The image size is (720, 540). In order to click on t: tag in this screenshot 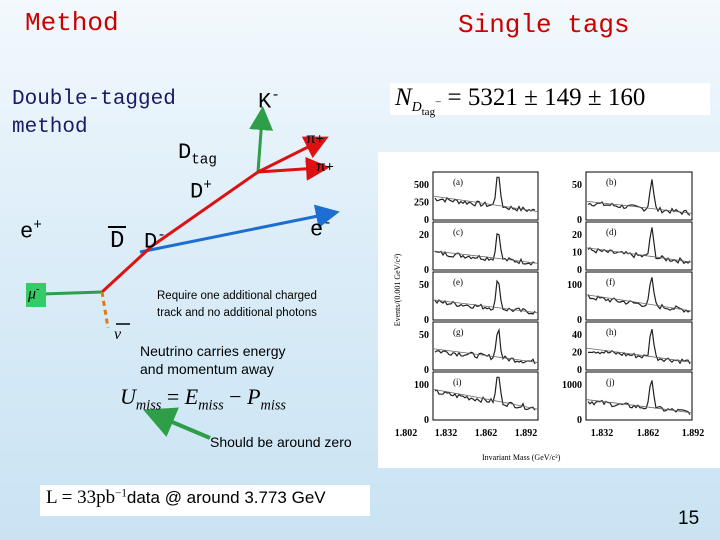, I will do `click(428, 111)`.